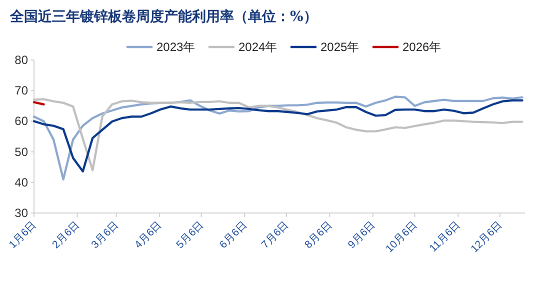 This screenshot has height=292, width=541. Describe the element at coordinates (275, 234) in the screenshot. I see `x-tick-label: 7月6日` at that location.